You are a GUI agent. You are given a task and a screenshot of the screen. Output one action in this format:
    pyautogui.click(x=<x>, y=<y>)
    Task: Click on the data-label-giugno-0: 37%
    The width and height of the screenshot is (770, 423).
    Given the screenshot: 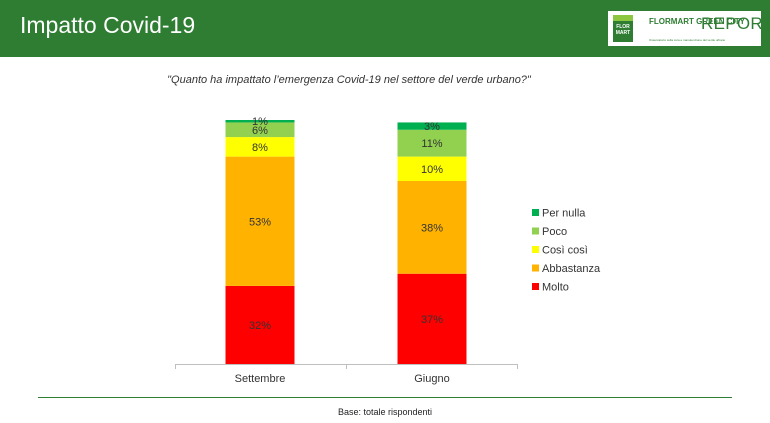 What is the action you would take?
    pyautogui.click(x=432, y=320)
    